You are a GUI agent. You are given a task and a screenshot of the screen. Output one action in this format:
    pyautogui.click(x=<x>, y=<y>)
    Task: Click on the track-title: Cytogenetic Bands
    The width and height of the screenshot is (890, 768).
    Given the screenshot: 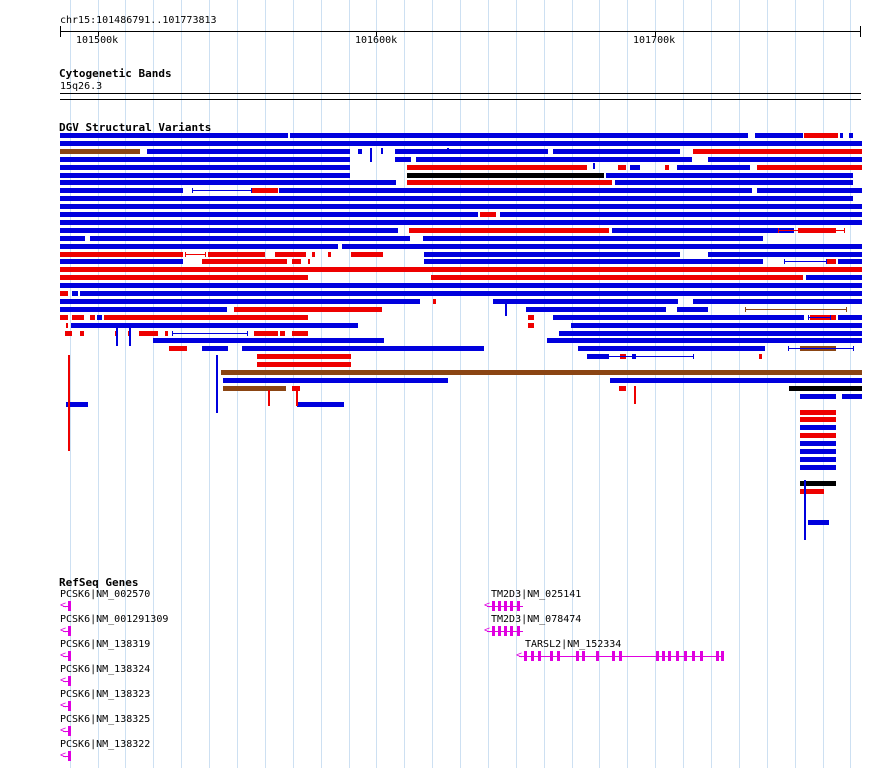 What is the action you would take?
    pyautogui.click(x=115, y=73)
    